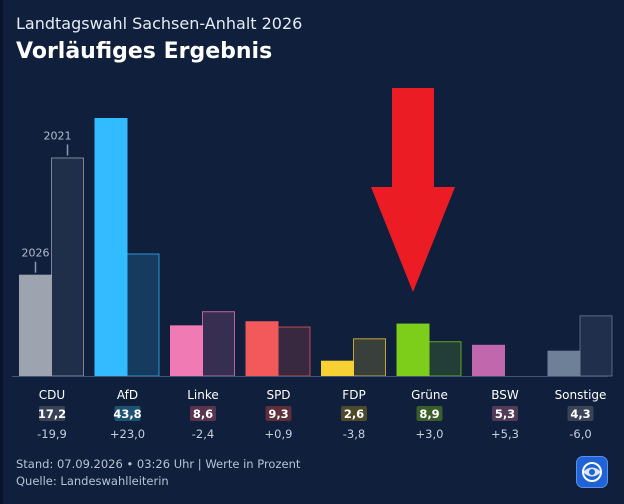 The width and height of the screenshot is (624, 504). I want to click on bar-2021-linke, so click(218, 344).